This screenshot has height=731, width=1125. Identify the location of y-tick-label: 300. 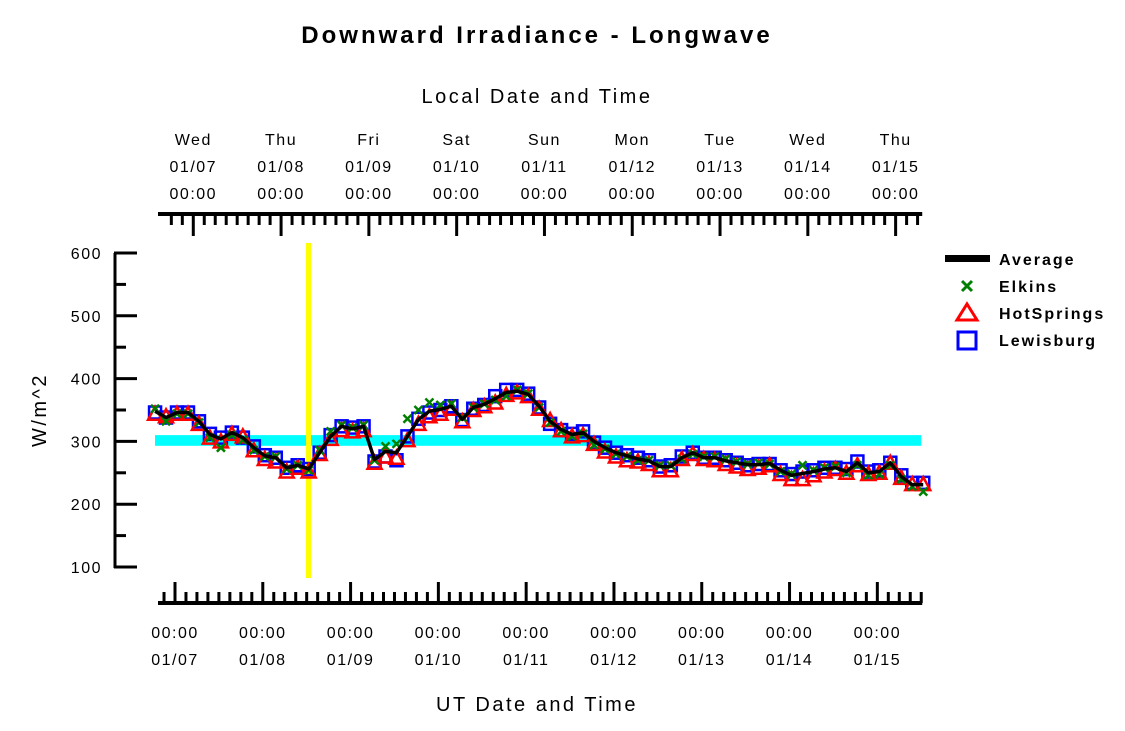
(86, 442).